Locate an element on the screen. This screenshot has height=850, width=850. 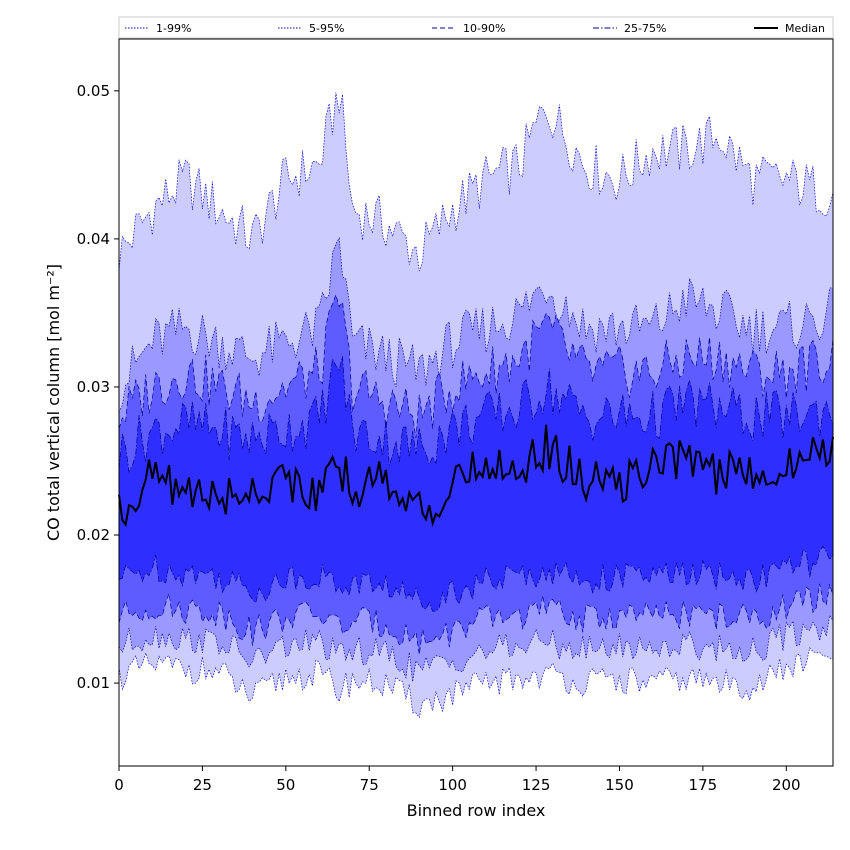
y-tick-label: 0.04 is located at coordinates (93, 239).